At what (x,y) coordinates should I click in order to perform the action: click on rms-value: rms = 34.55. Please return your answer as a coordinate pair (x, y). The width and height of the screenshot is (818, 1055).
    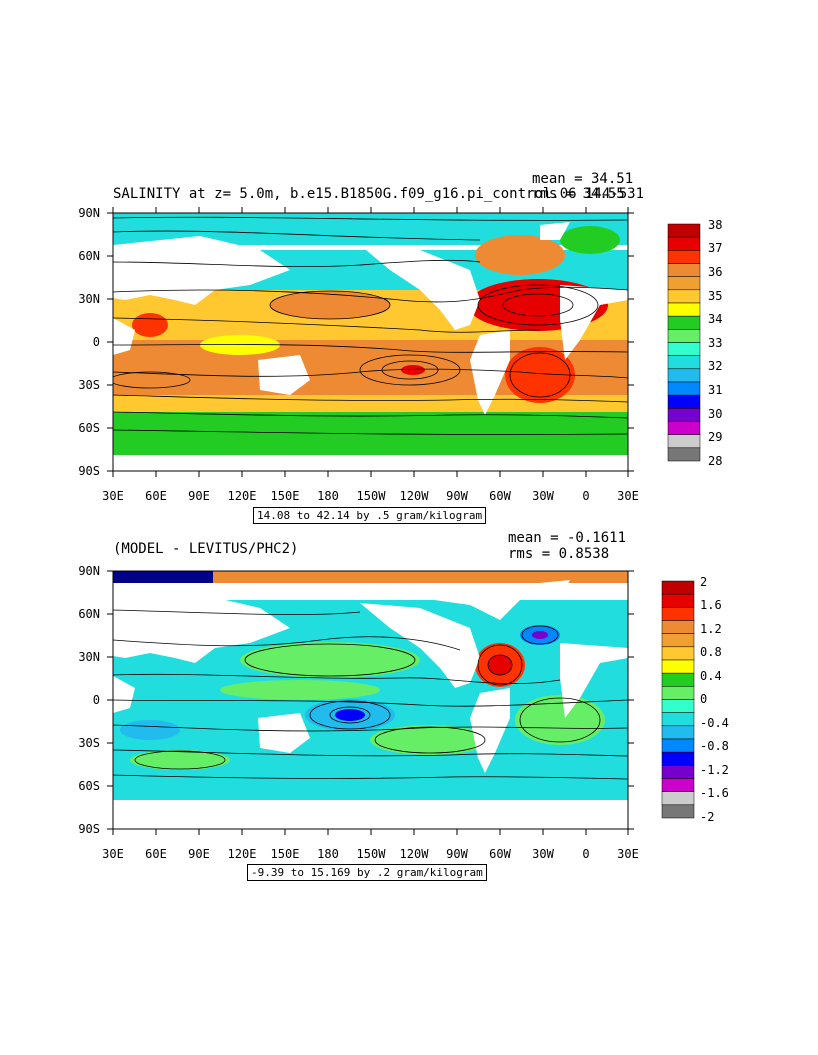
    Looking at the image, I should click on (578, 194).